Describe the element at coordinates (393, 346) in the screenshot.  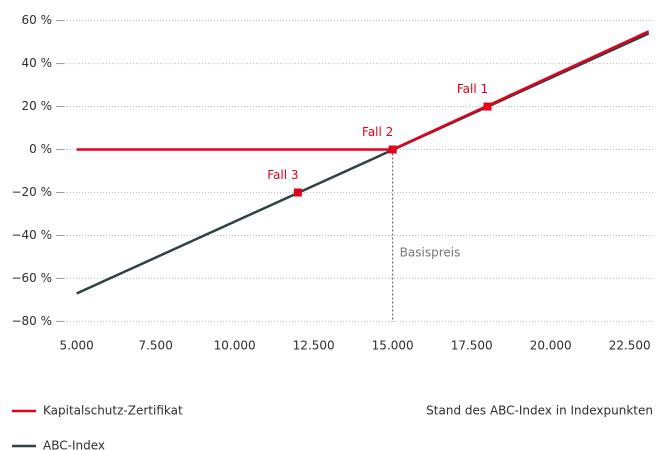
I see `x-tick-label: 15.000` at that location.